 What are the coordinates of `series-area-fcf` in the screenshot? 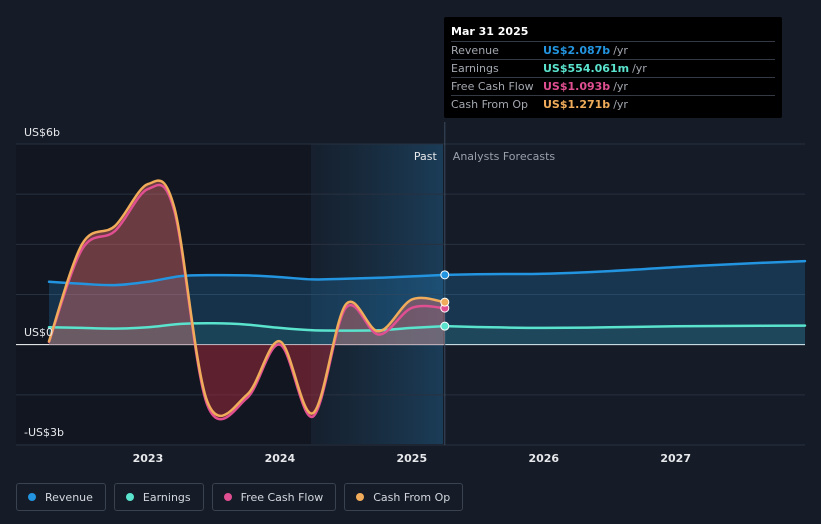 It's located at (247, 382).